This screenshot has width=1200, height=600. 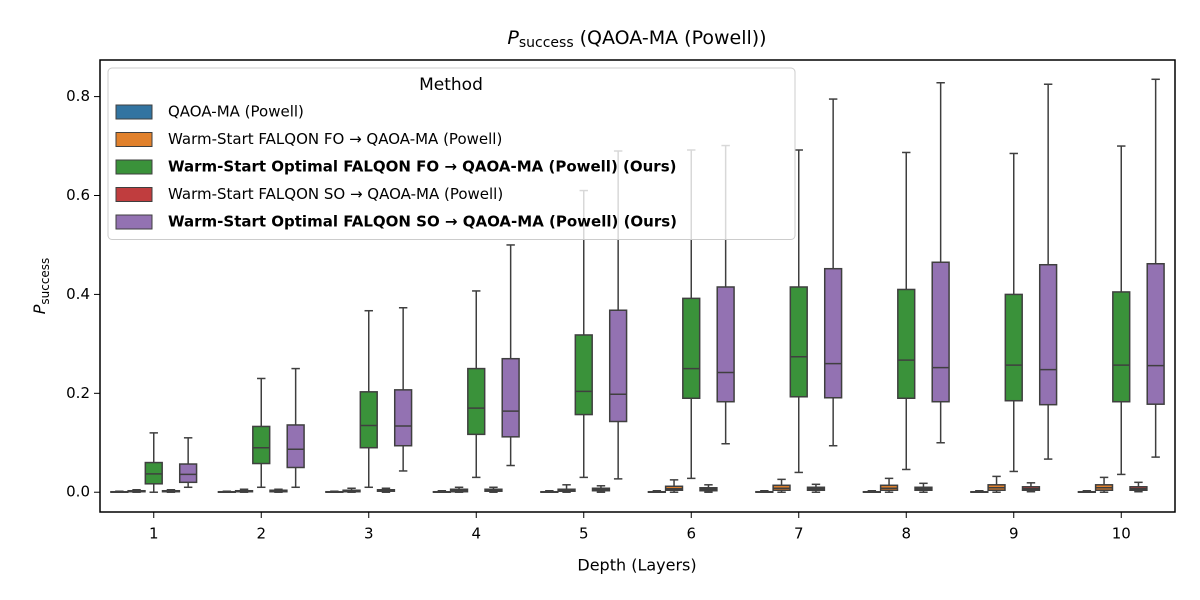 What do you see at coordinates (513, 38) in the screenshot?
I see `title-symbol: P` at bounding box center [513, 38].